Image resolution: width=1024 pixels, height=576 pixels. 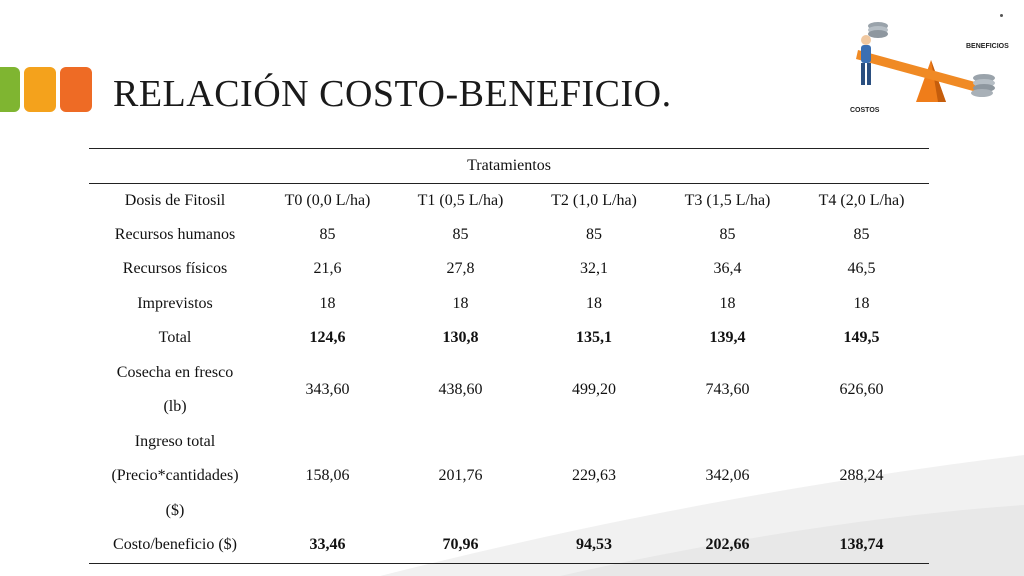 I want to click on table-cell: 288,24, so click(x=861, y=476).